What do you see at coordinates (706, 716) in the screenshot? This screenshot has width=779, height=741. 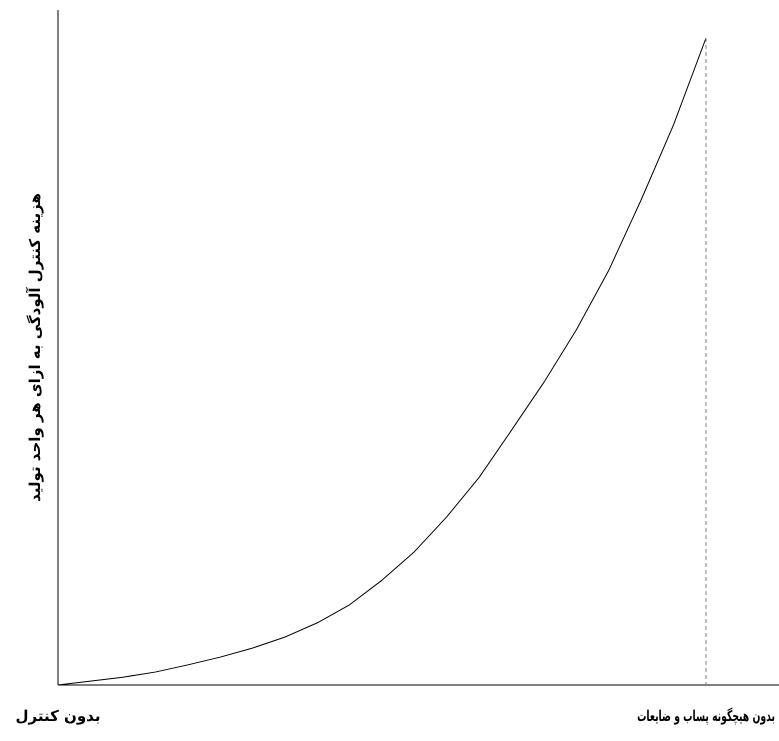 I see `x-tick-label: بدون هیچگونه پساب و ضایعات` at bounding box center [706, 716].